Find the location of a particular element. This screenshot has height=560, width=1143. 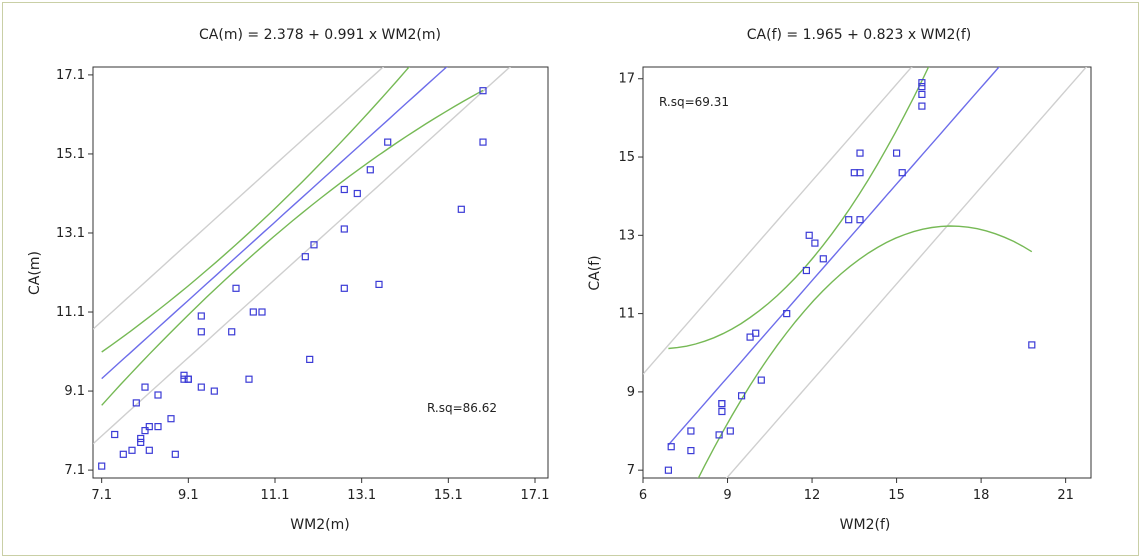

x-tick-label: 15.1 is located at coordinates (448, 495).